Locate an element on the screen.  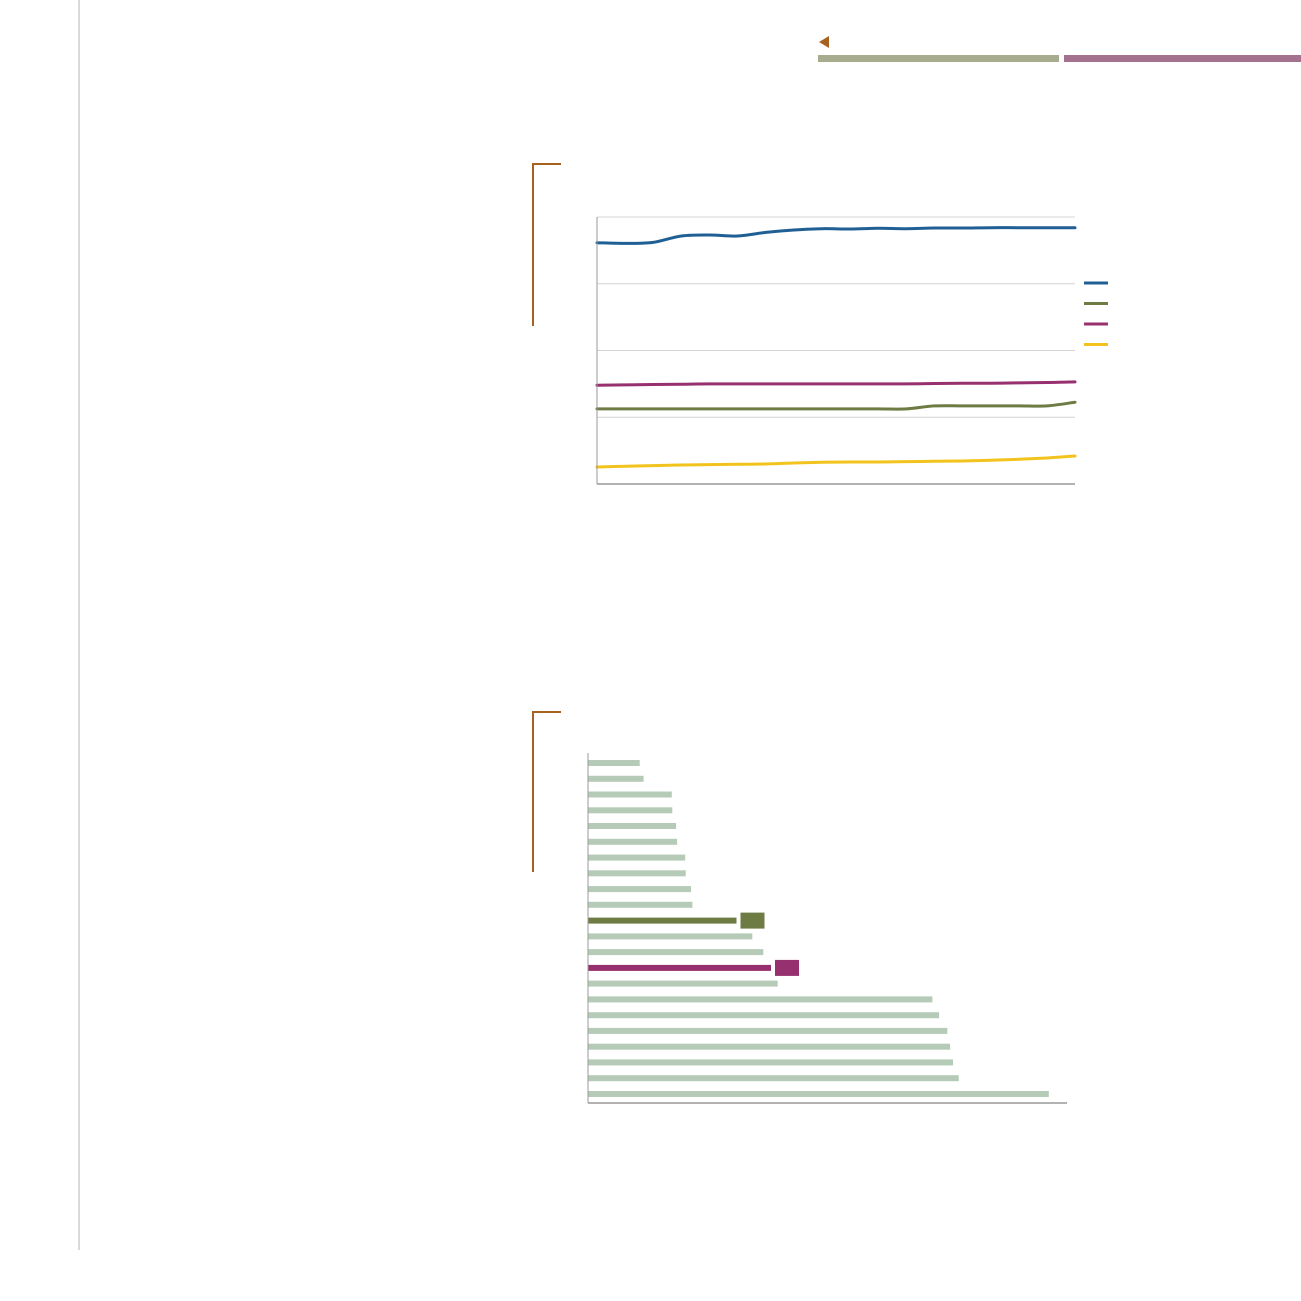
bar-chart-bars is located at coordinates (818, 928).